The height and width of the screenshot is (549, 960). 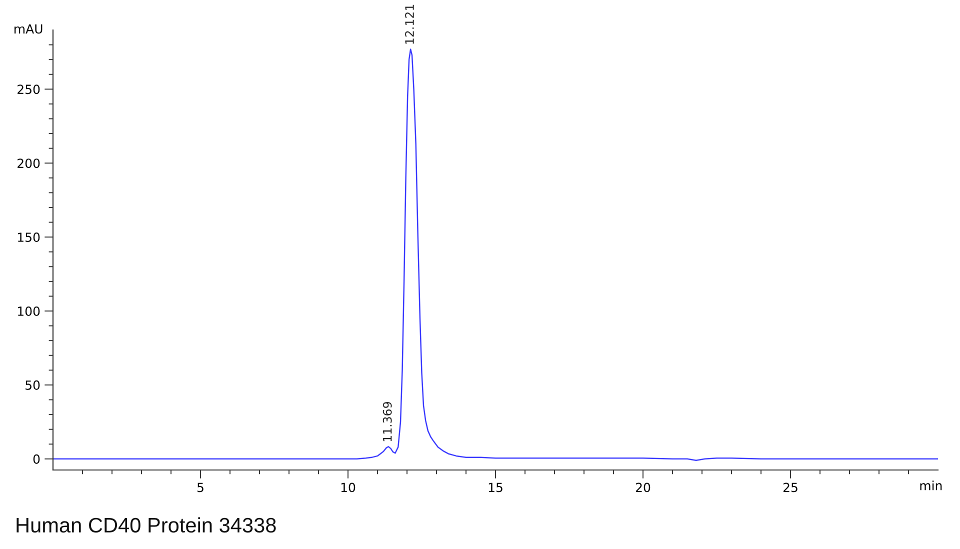 I want to click on y-tick-label: 150, so click(x=29, y=237).